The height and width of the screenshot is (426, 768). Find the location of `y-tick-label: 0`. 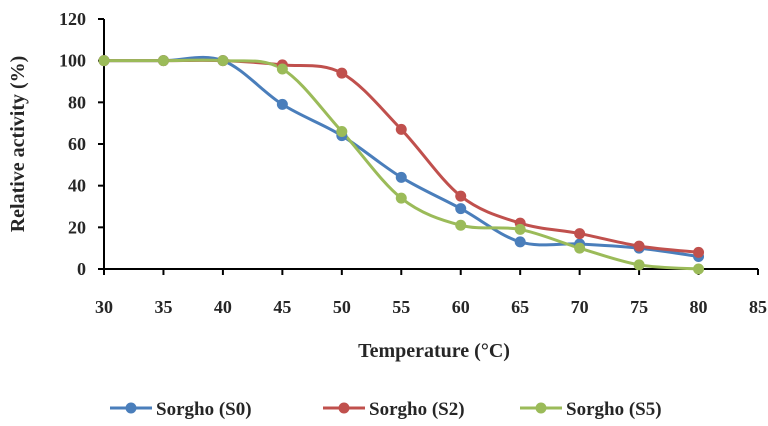

y-tick-label: 0 is located at coordinates (81, 269).